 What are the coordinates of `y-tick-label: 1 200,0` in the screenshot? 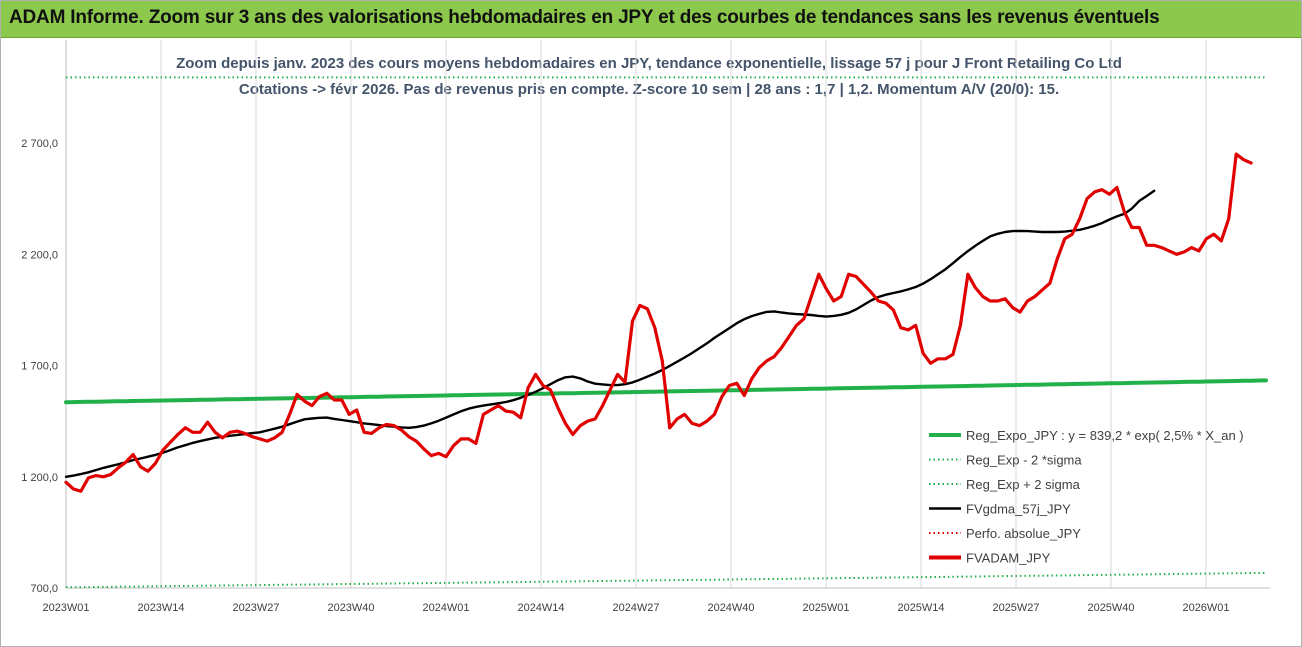 It's located at (39, 478).